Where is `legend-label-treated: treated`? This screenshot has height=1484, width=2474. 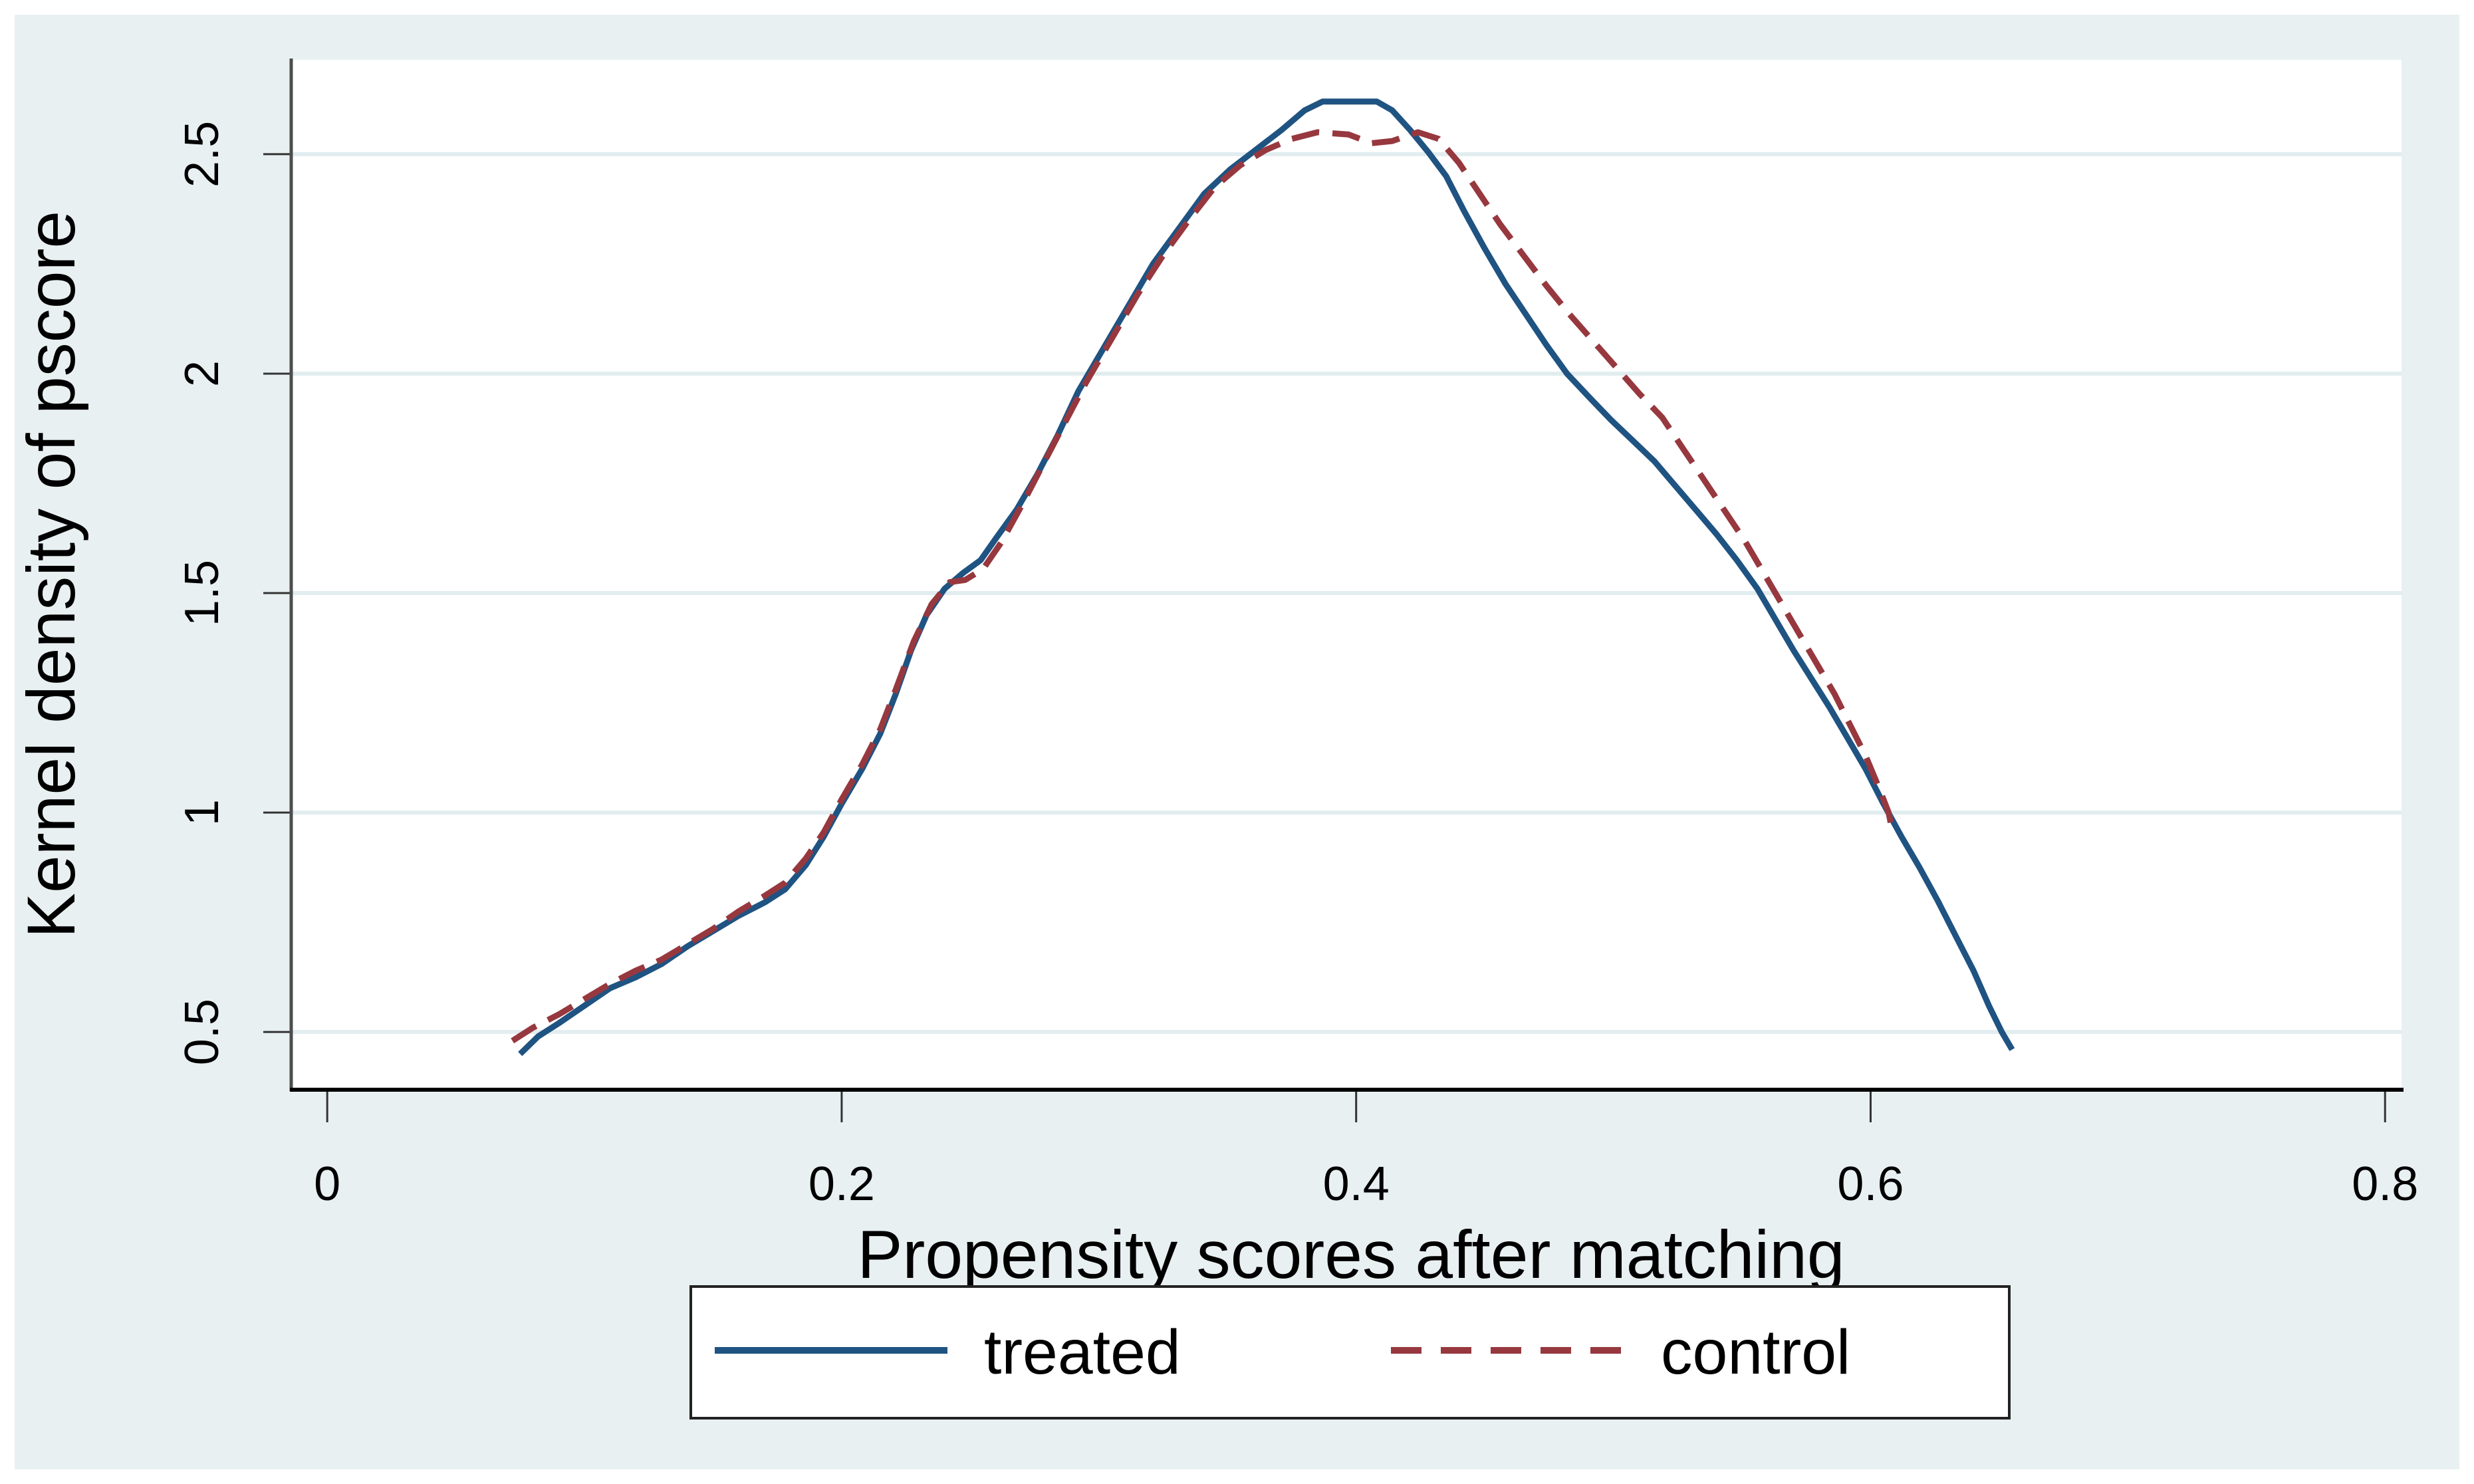
legend-label-treated: treated is located at coordinates (1082, 1352).